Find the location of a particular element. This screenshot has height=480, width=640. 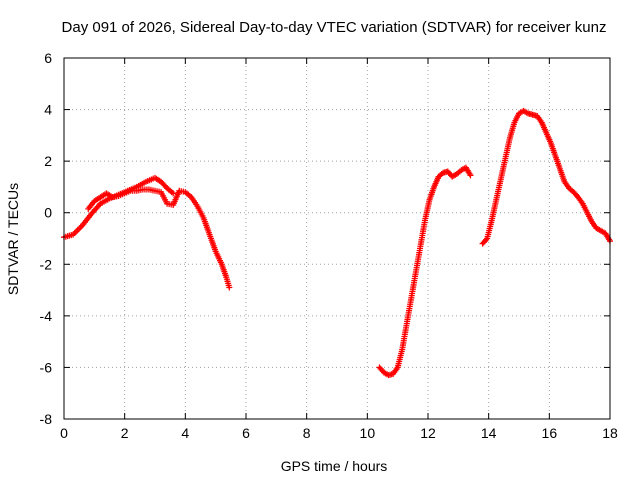

x-tick-label: 8 is located at coordinates (307, 433).